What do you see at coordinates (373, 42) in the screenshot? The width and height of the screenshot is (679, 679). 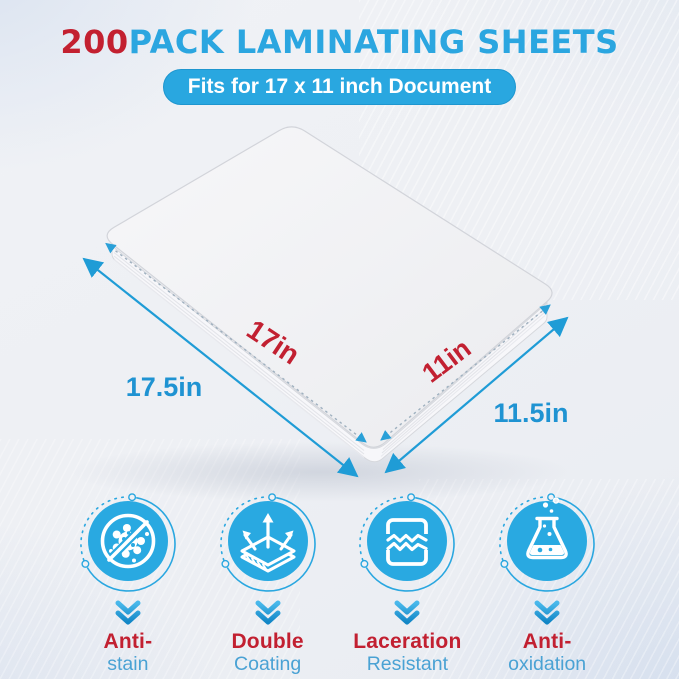 I see `title-product-name: PACK LAMINATING SHEETS` at bounding box center [373, 42].